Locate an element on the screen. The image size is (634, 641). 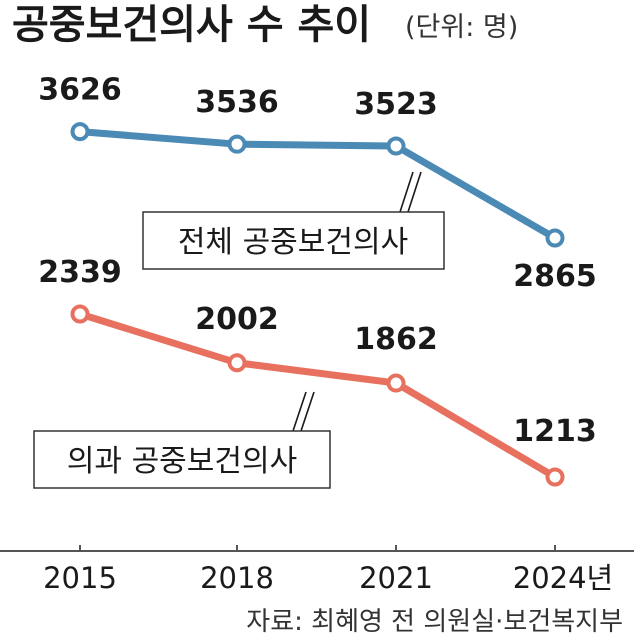
legend-total-label: 전체 공중보건의사 is located at coordinates (293, 242).